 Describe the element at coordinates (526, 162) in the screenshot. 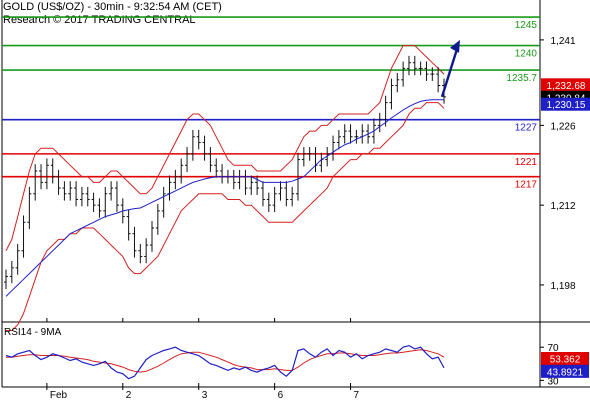

I see `level-label: 1221` at that location.